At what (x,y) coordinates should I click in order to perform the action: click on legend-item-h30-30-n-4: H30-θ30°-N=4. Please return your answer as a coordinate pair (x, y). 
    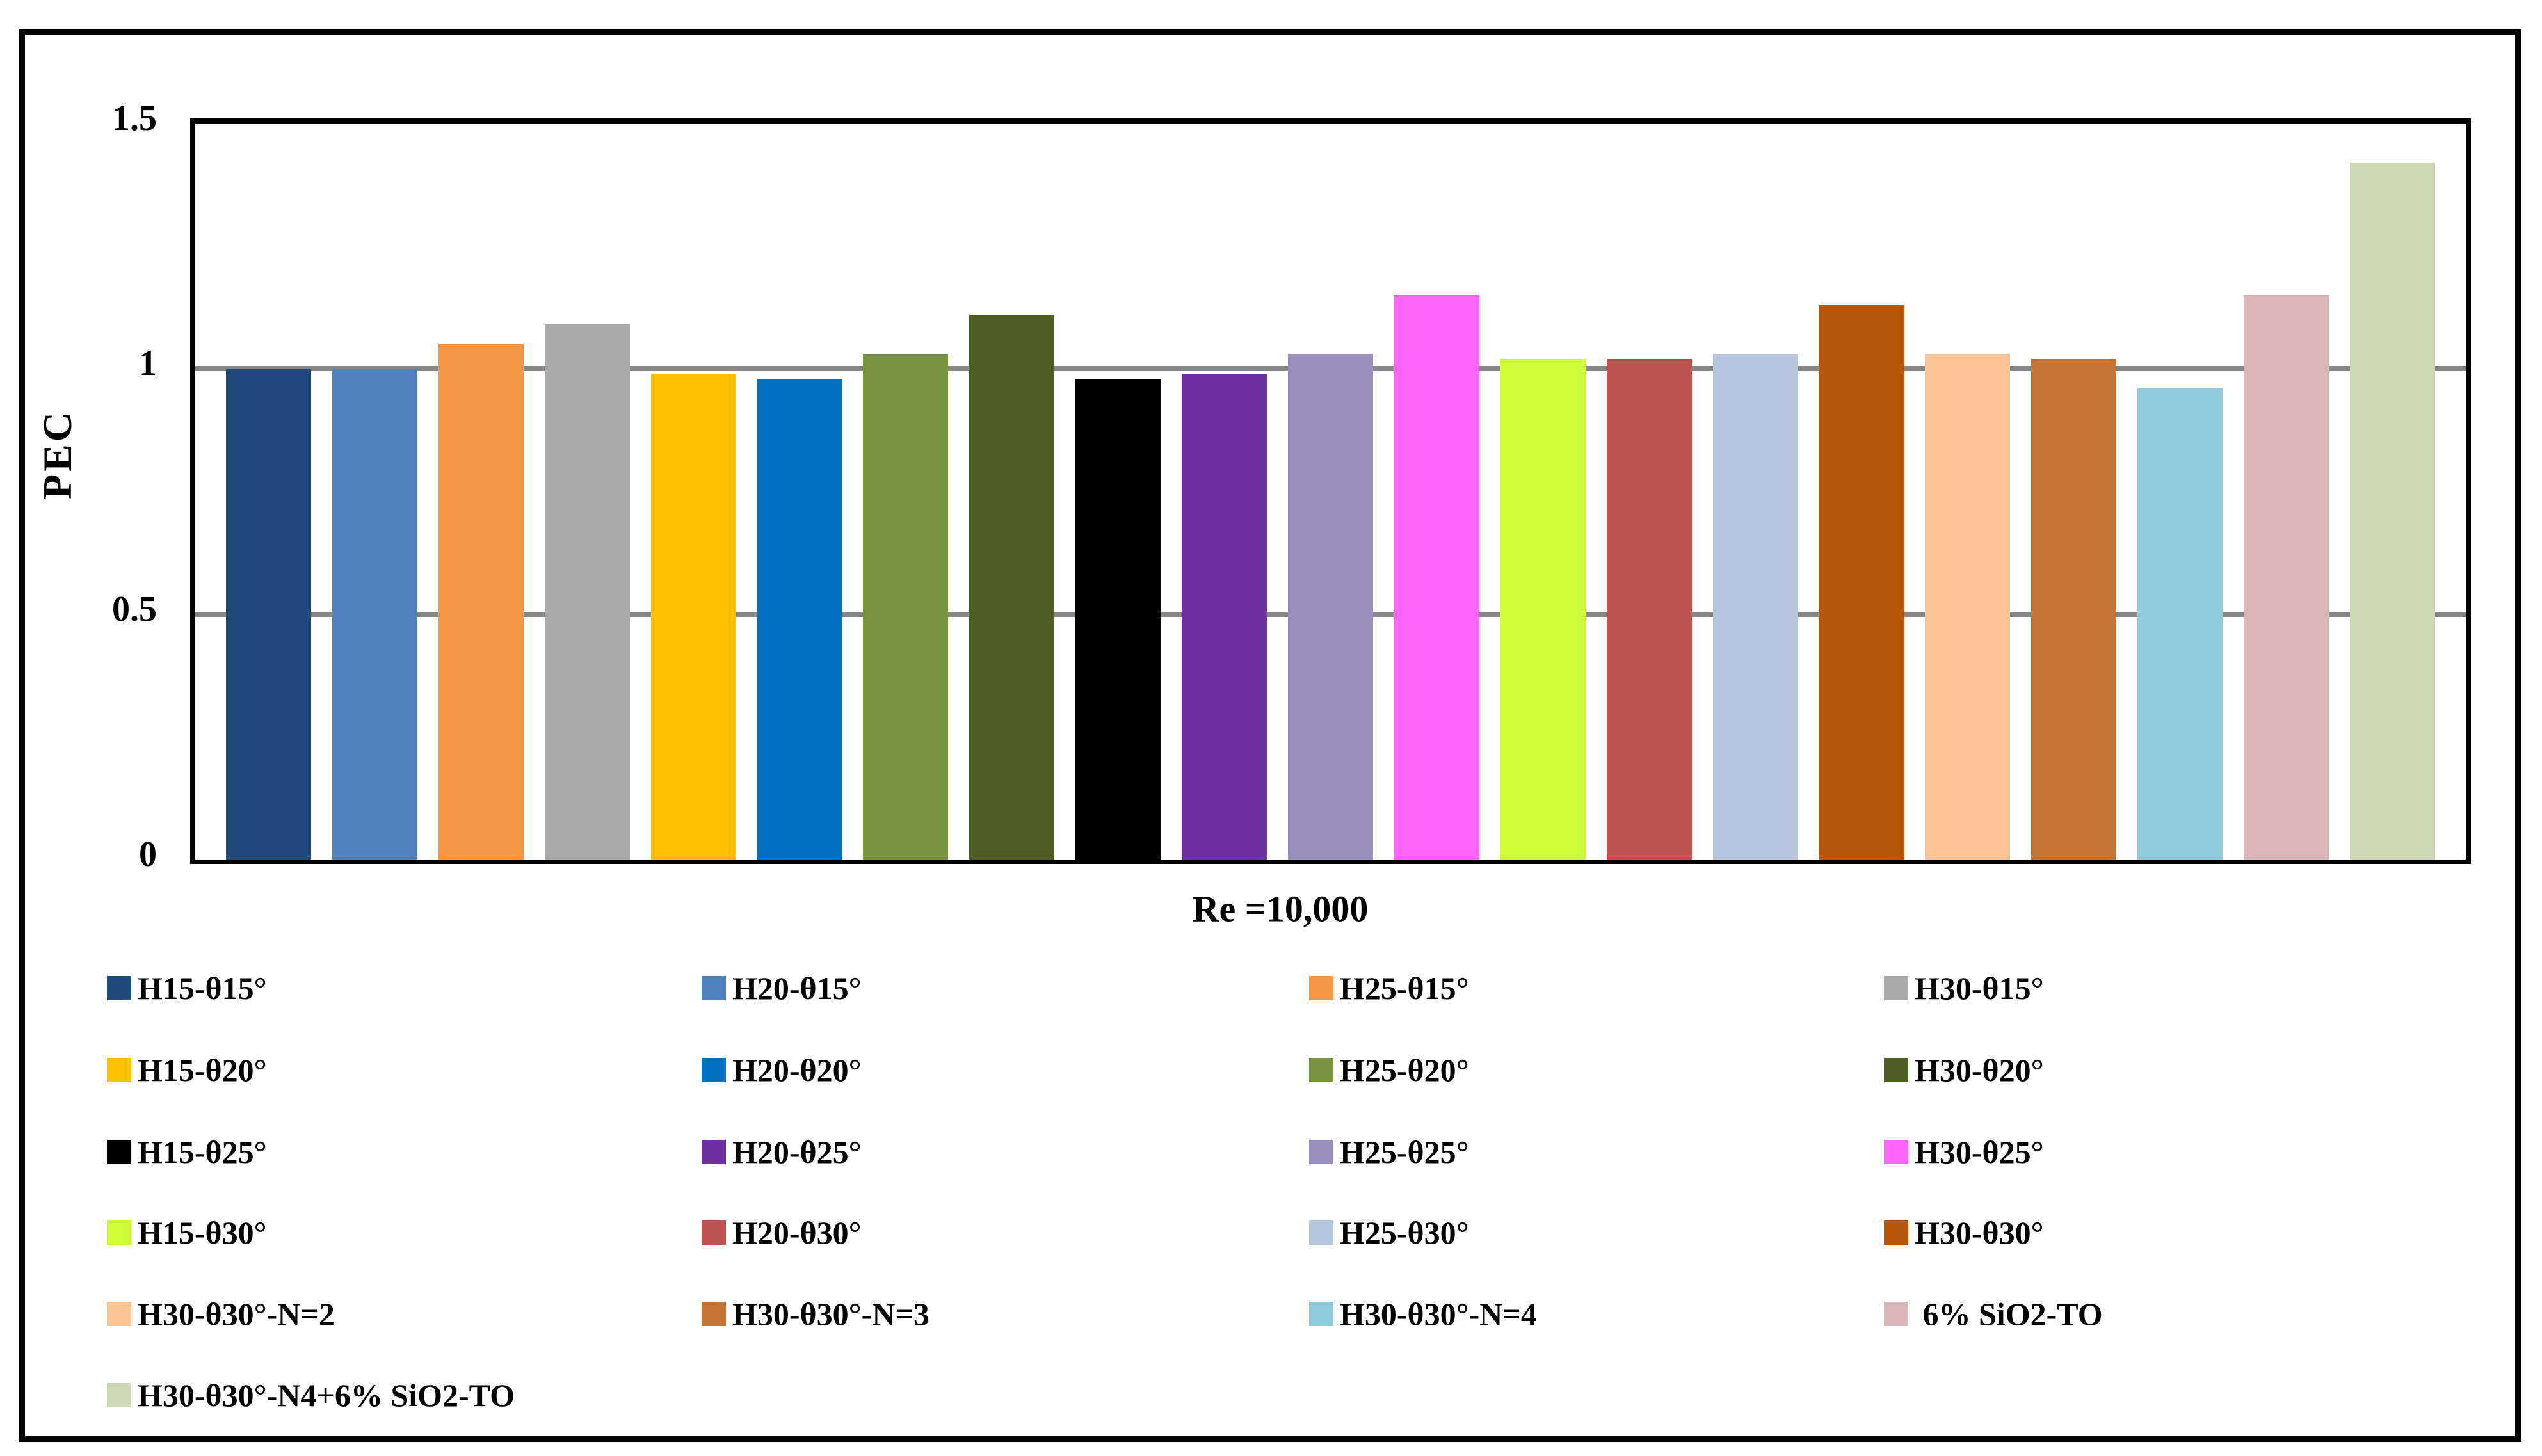
    Looking at the image, I should click on (1423, 1314).